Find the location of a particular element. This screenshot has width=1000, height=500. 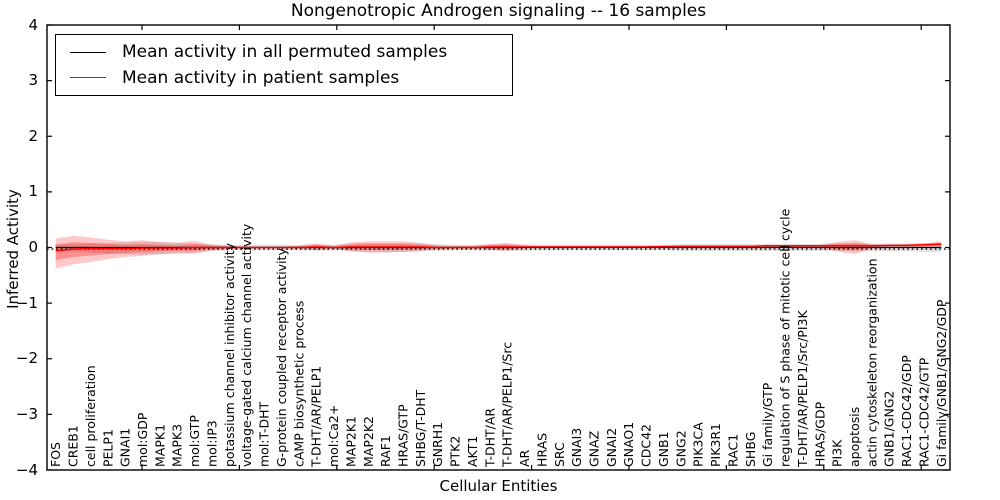

x-tick-label: SHBG/T-DHT is located at coordinates (420, 428).